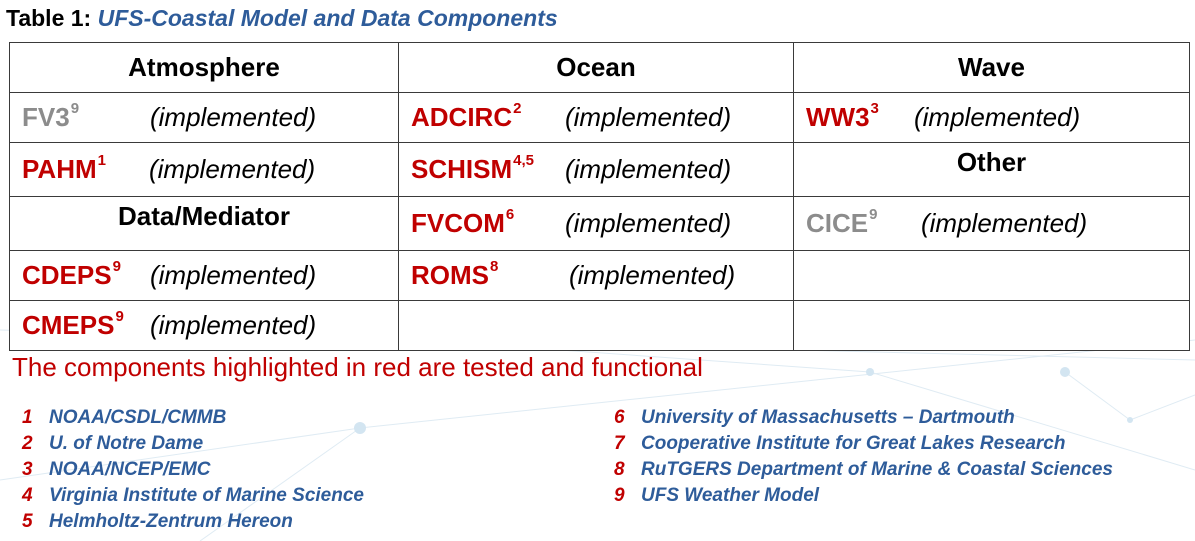 This screenshot has width=1195, height=541. What do you see at coordinates (462, 117) in the screenshot?
I see `component-label: ADCIRC` at bounding box center [462, 117].